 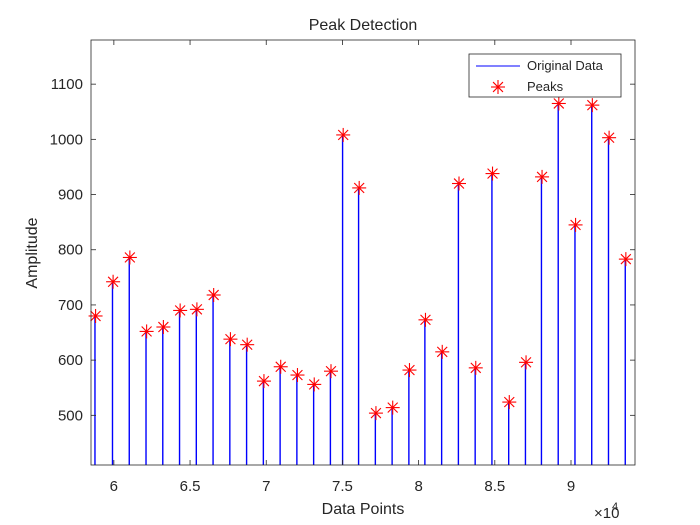 I want to click on x-tick-label: 8, so click(x=418, y=486).